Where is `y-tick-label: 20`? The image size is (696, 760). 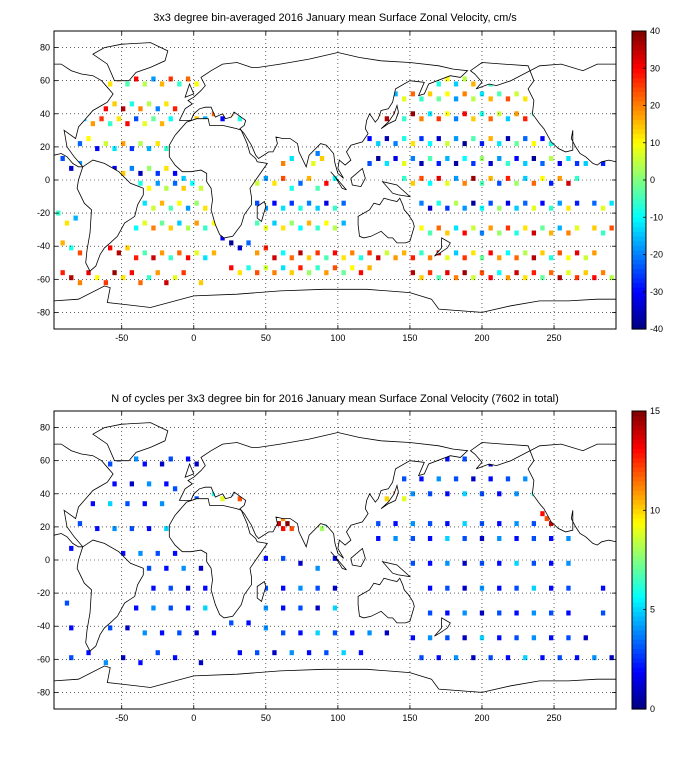 y-tick-label: 20 is located at coordinates (45, 147).